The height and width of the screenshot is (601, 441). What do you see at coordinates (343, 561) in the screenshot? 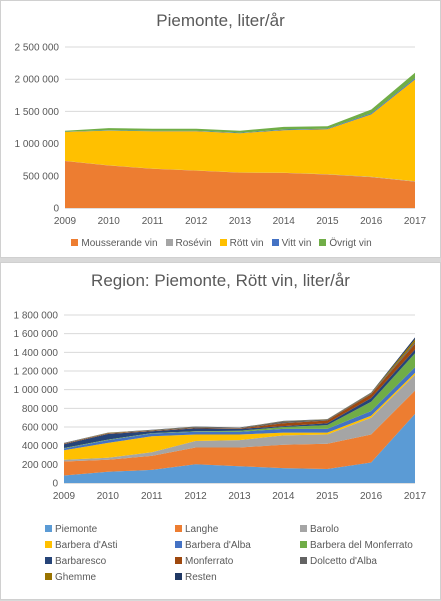
I see `legend-label: Dolcetto d'Alba` at bounding box center [343, 561].